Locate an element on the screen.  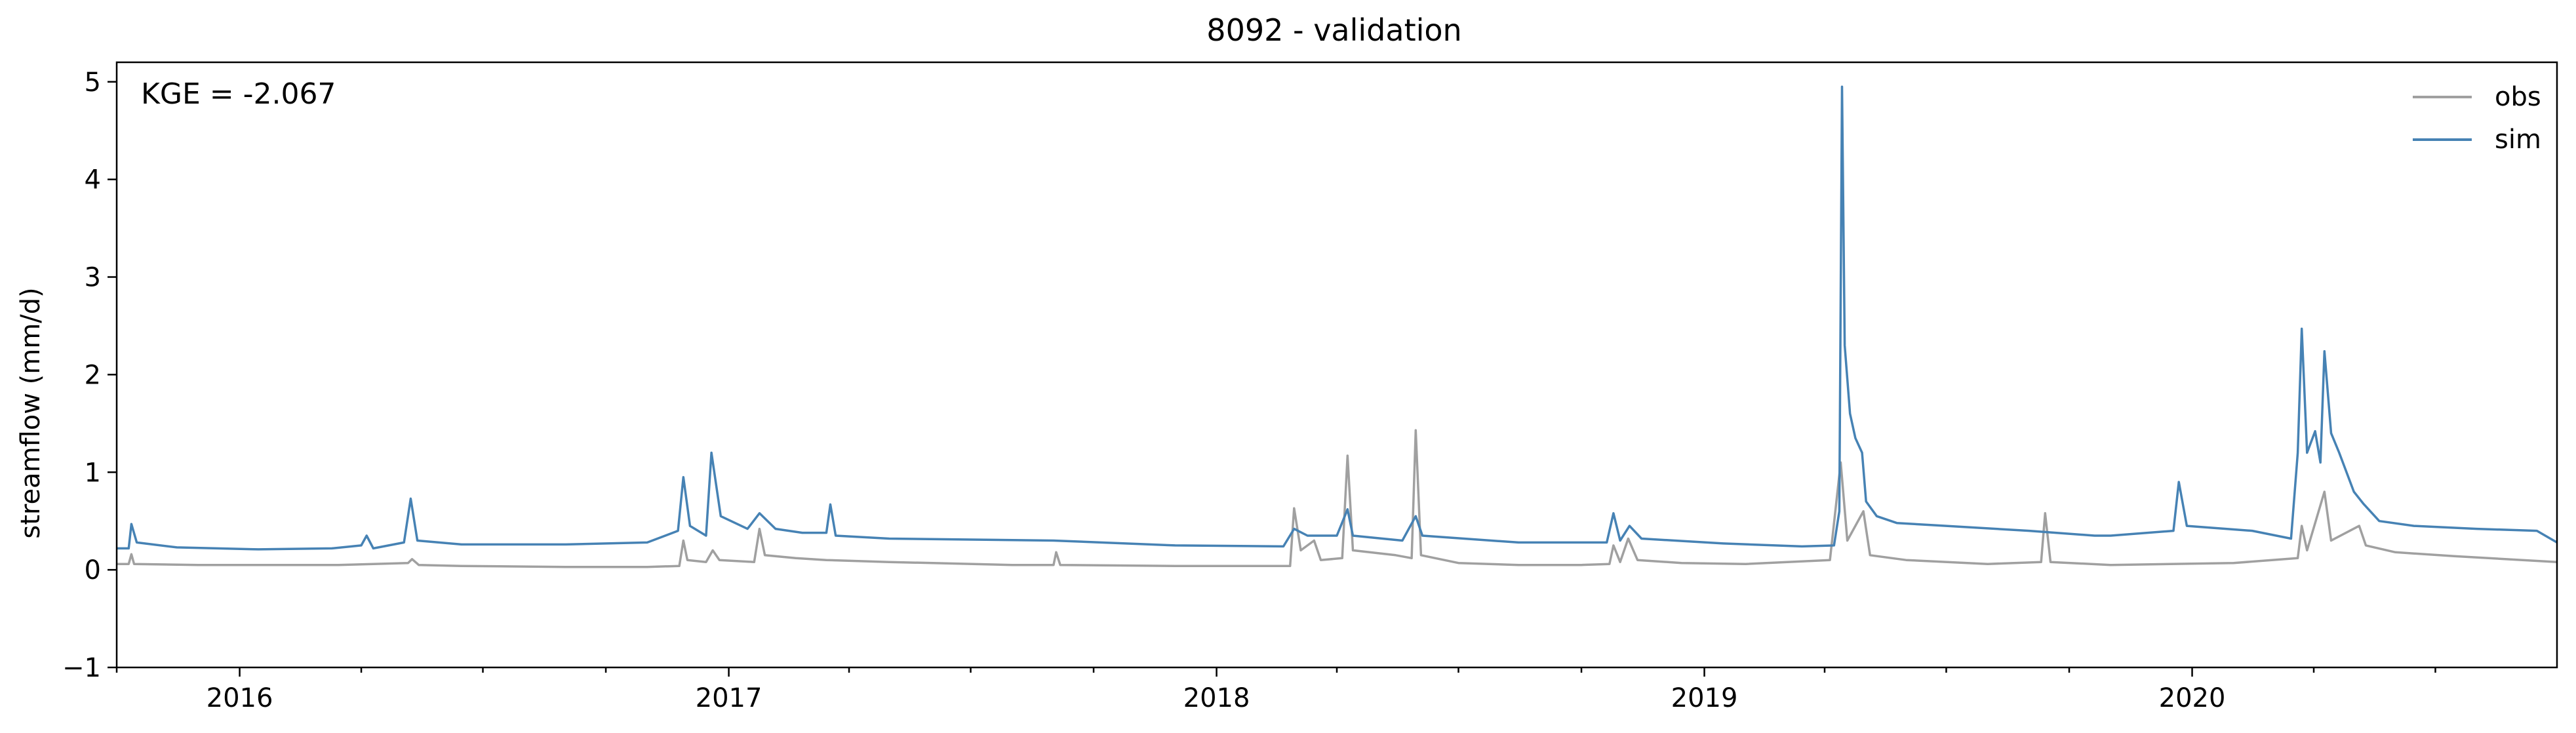
y-tick-label: 5 is located at coordinates (93, 83).